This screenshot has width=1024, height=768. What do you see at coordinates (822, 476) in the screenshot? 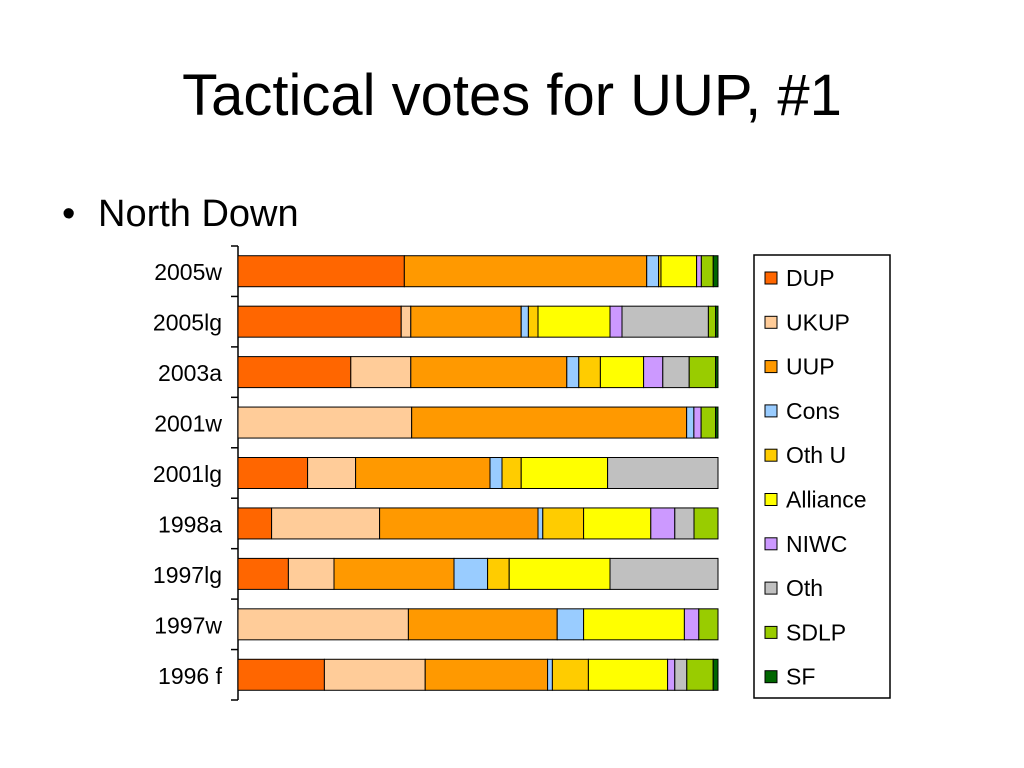
I see `chart-legend: DUP UKUP UUP Cons Oth U Alliance NIWC Oth SDLP SF` at bounding box center [822, 476].